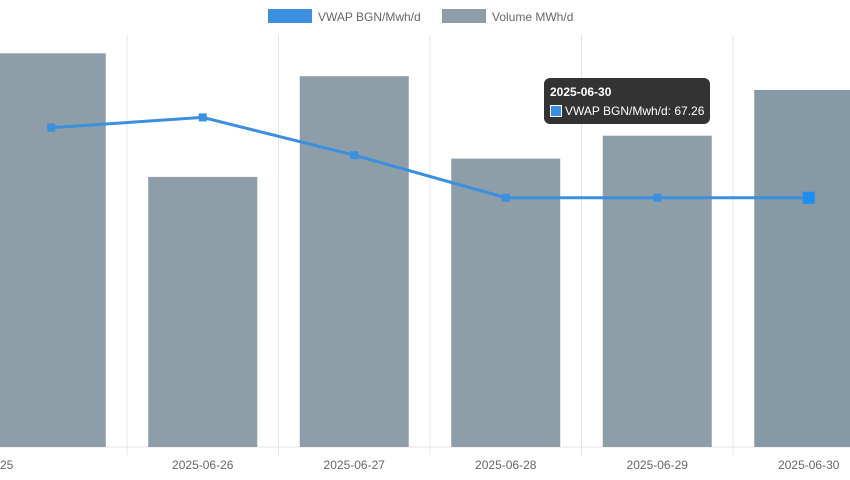 The image size is (850, 480). I want to click on x-tick-label: 2025-06-29, so click(658, 465).